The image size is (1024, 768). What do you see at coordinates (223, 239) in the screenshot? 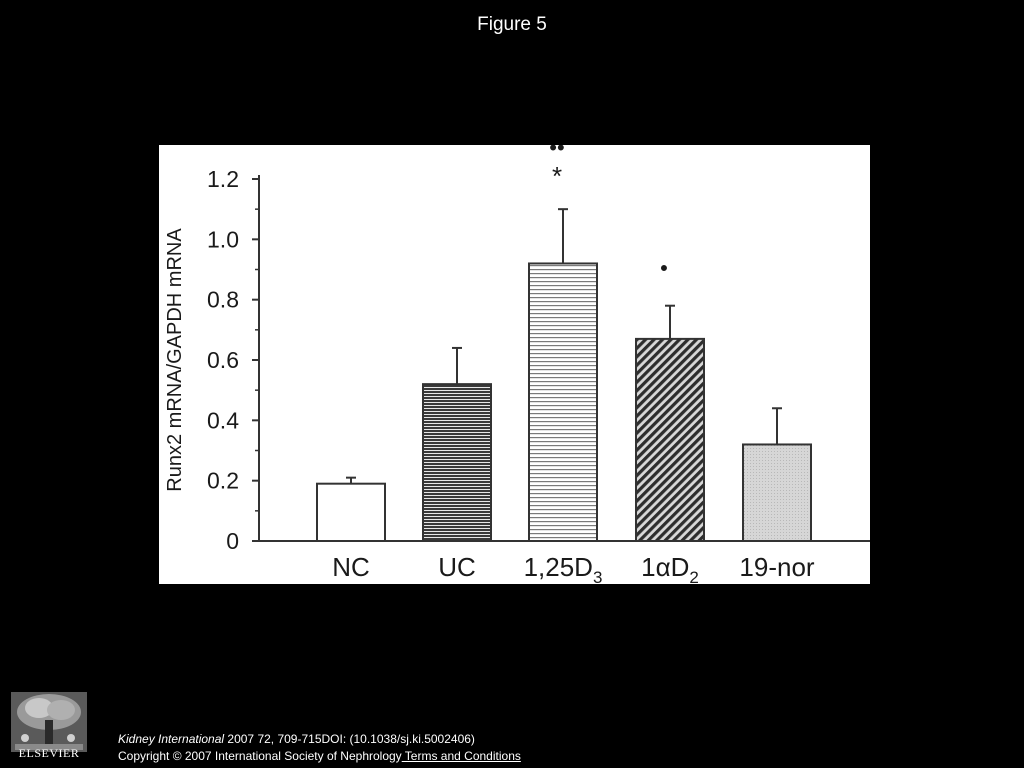
I see `y-tick-label: 1.0` at bounding box center [223, 239].